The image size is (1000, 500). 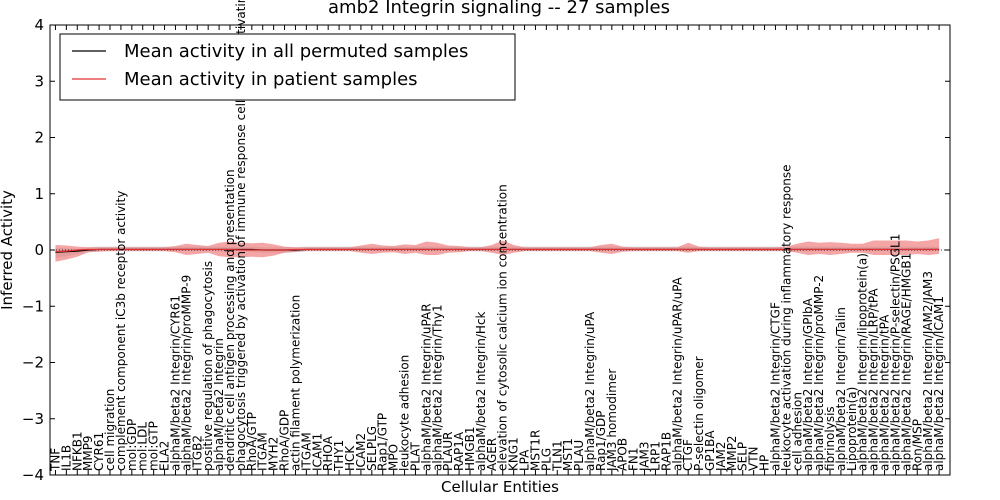 What do you see at coordinates (77, 451) in the screenshot?
I see `x-tick-label: NFKB1` at bounding box center [77, 451].